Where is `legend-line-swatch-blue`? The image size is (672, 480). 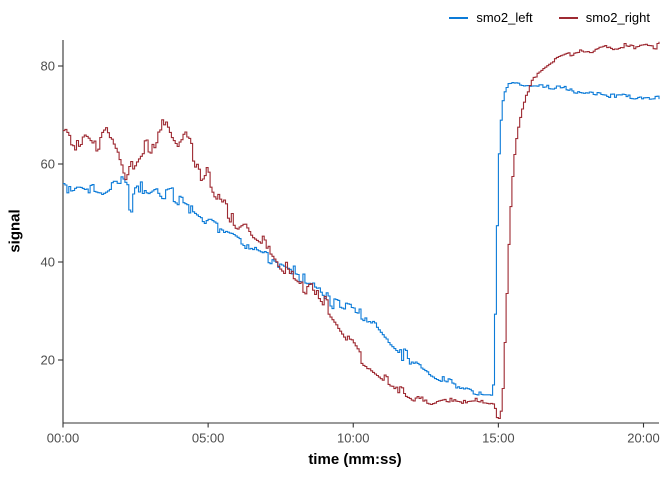
legend-line-swatch-blue is located at coordinates (459, 17).